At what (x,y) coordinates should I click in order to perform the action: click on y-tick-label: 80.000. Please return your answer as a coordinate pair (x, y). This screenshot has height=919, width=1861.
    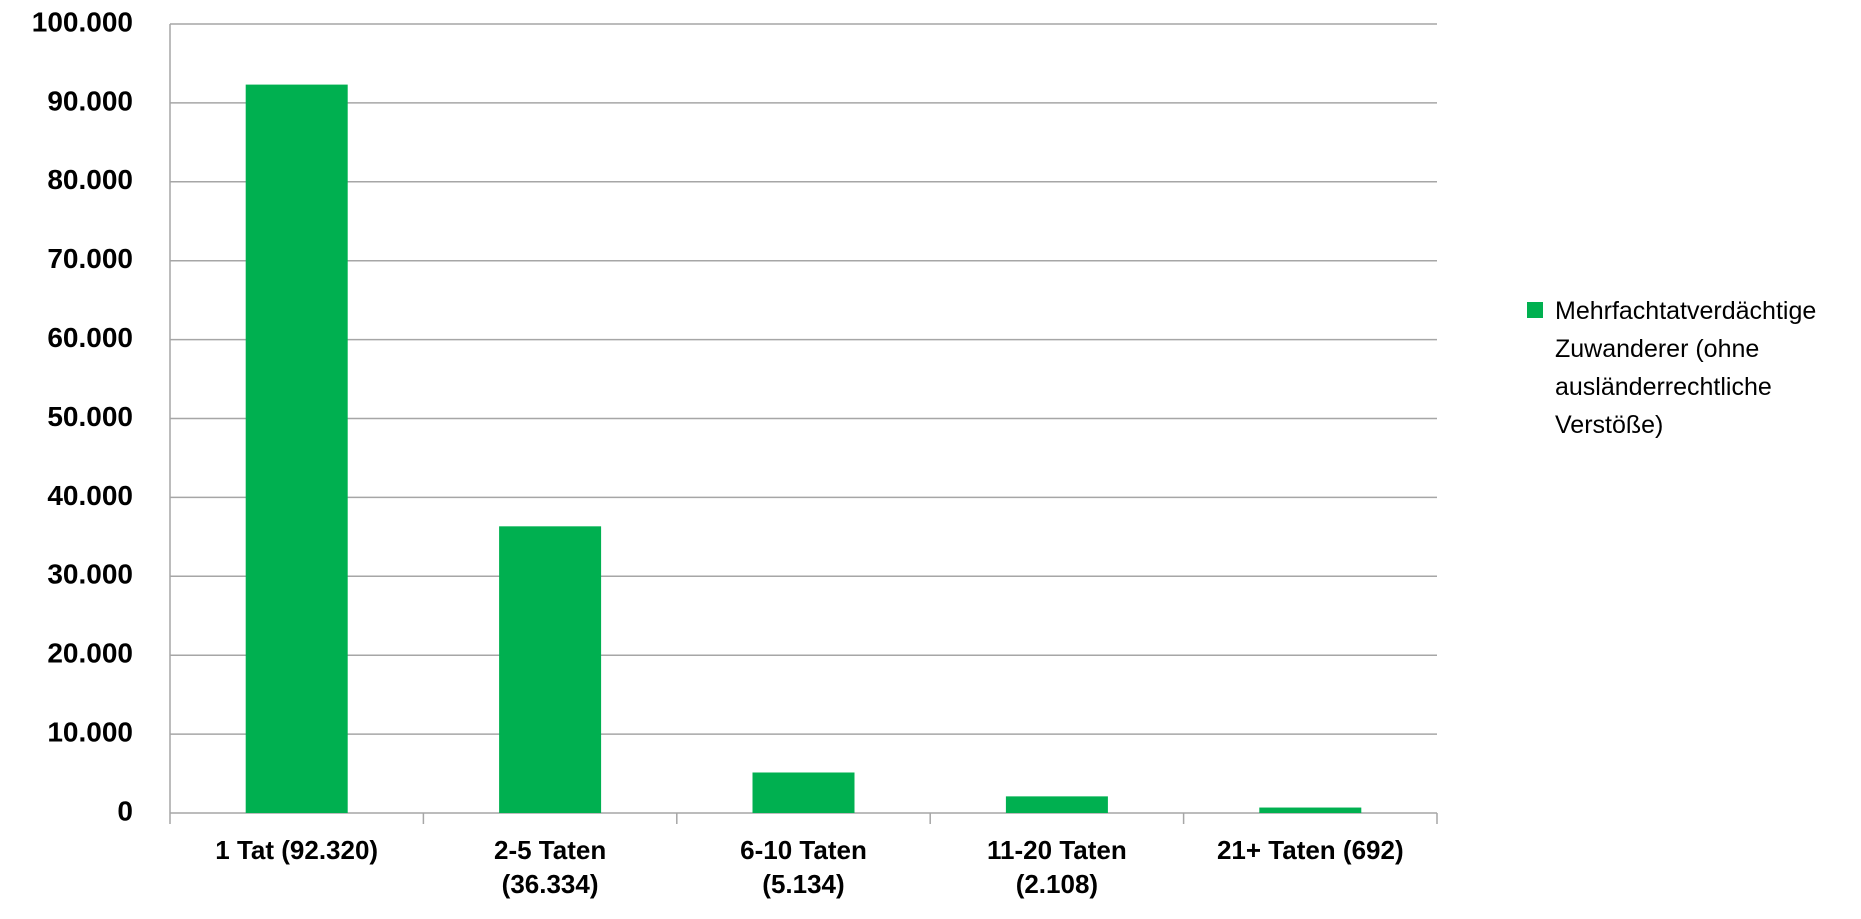
    Looking at the image, I should click on (90, 179).